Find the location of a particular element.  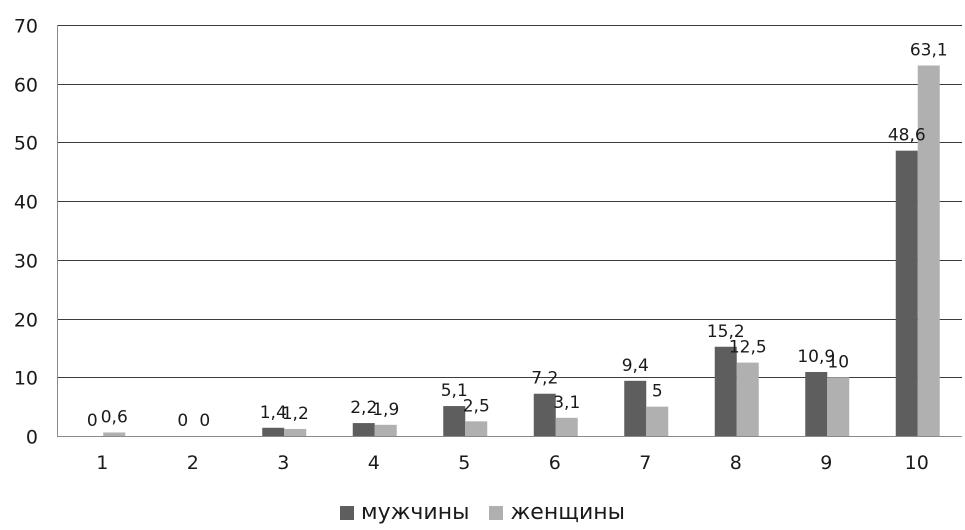

data-label-women: 12,5 is located at coordinates (748, 348).